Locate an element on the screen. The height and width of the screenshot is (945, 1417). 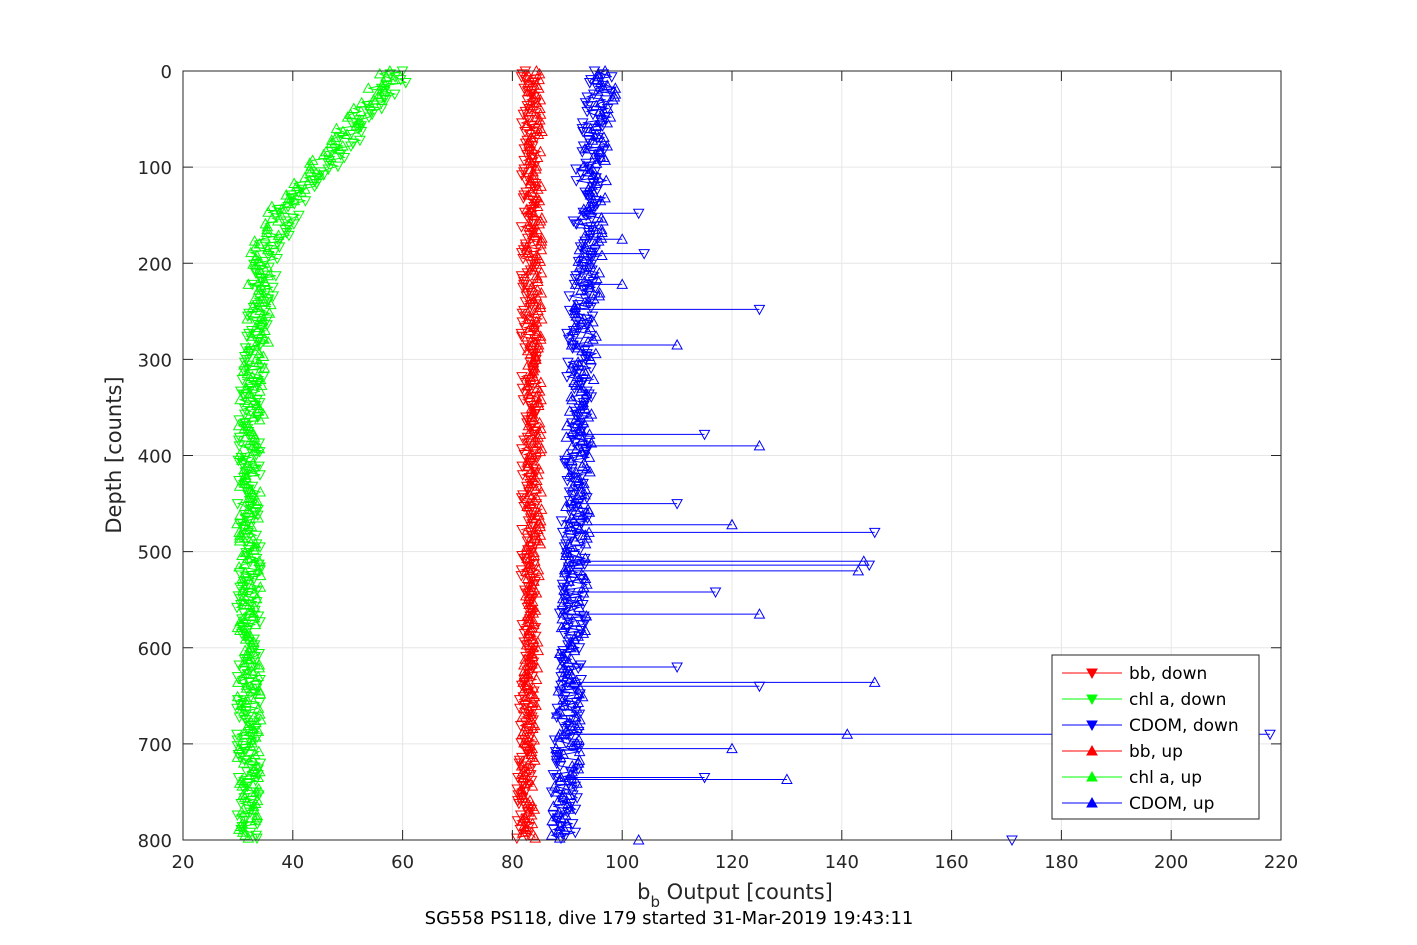
legend-marker is located at coordinates (1092, 726).